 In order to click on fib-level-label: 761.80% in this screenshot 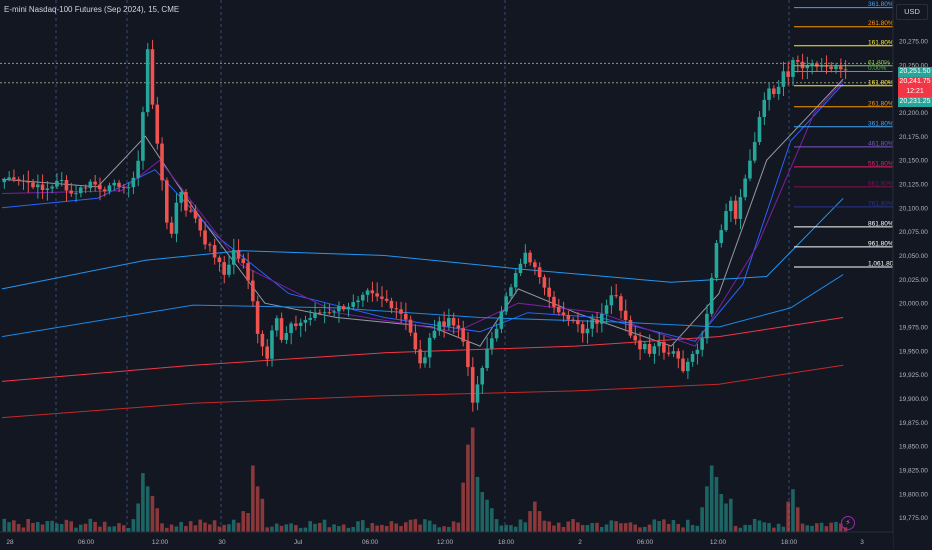, I will do `click(881, 203)`.